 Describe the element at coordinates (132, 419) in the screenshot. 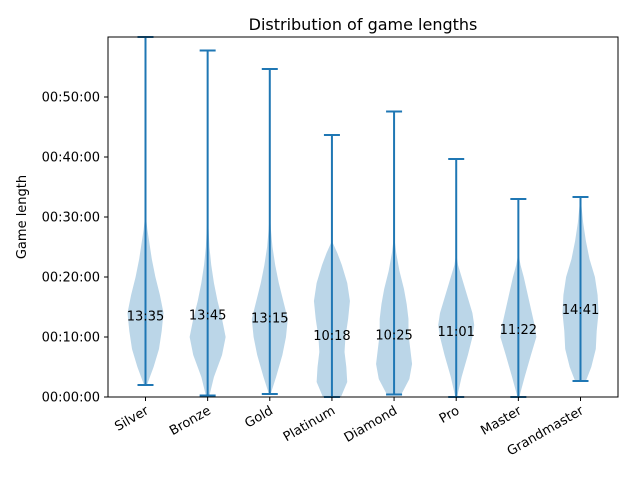

I see `x-tick-label: Silver` at that location.